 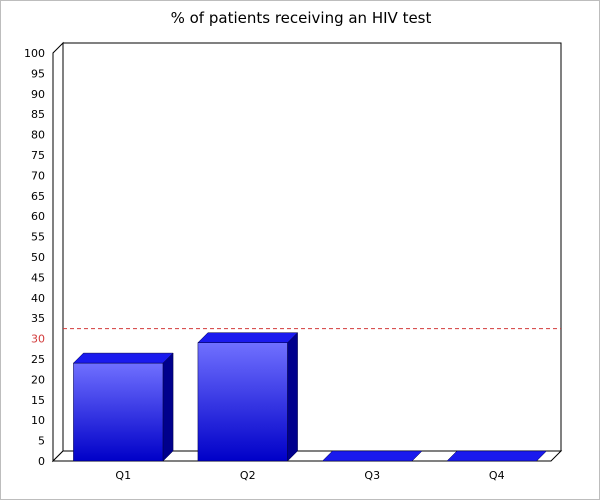 What do you see at coordinates (38, 237) in the screenshot?
I see `y-tick-label: 55` at bounding box center [38, 237].